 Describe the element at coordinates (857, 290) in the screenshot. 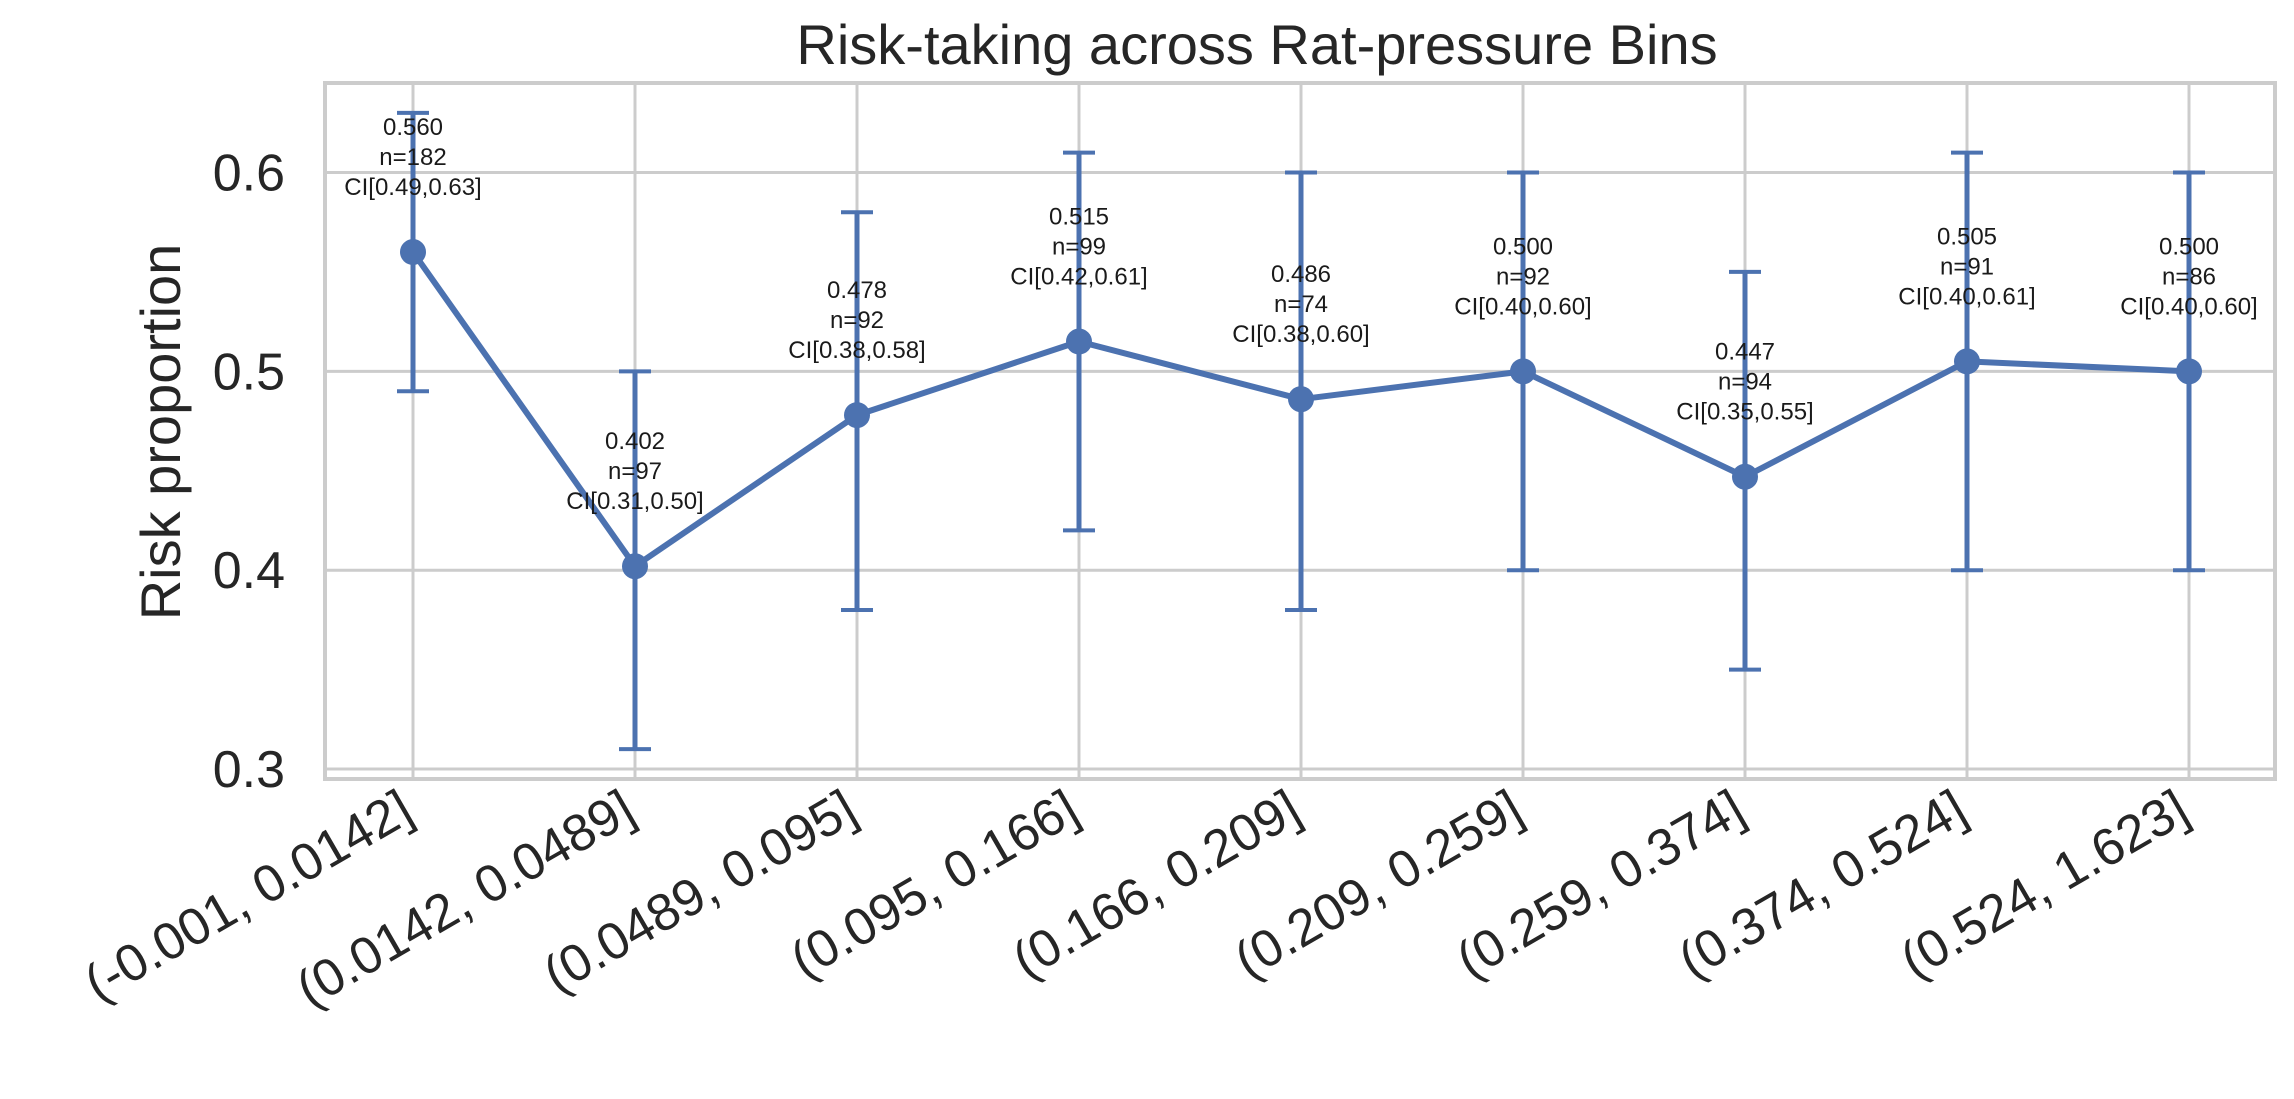

I see `data-label: 0.478` at that location.